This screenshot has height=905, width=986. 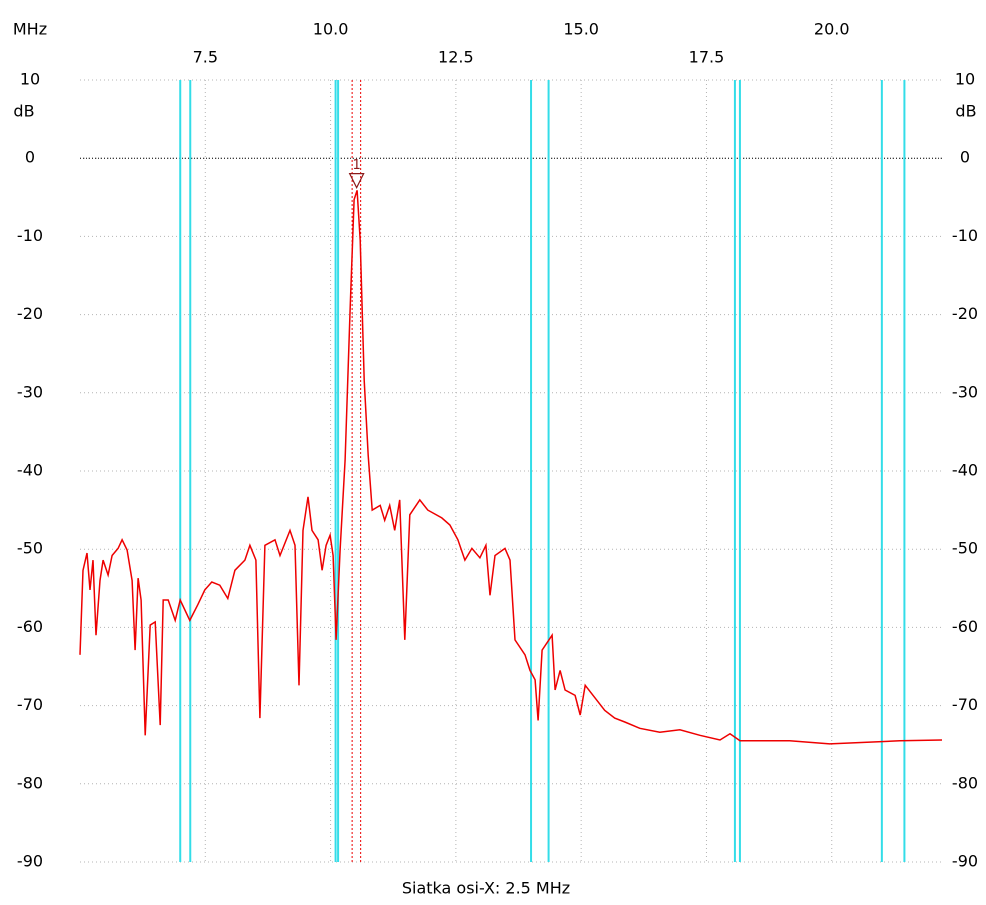 I want to click on y-tick-label-right: 10, so click(x=965, y=79).